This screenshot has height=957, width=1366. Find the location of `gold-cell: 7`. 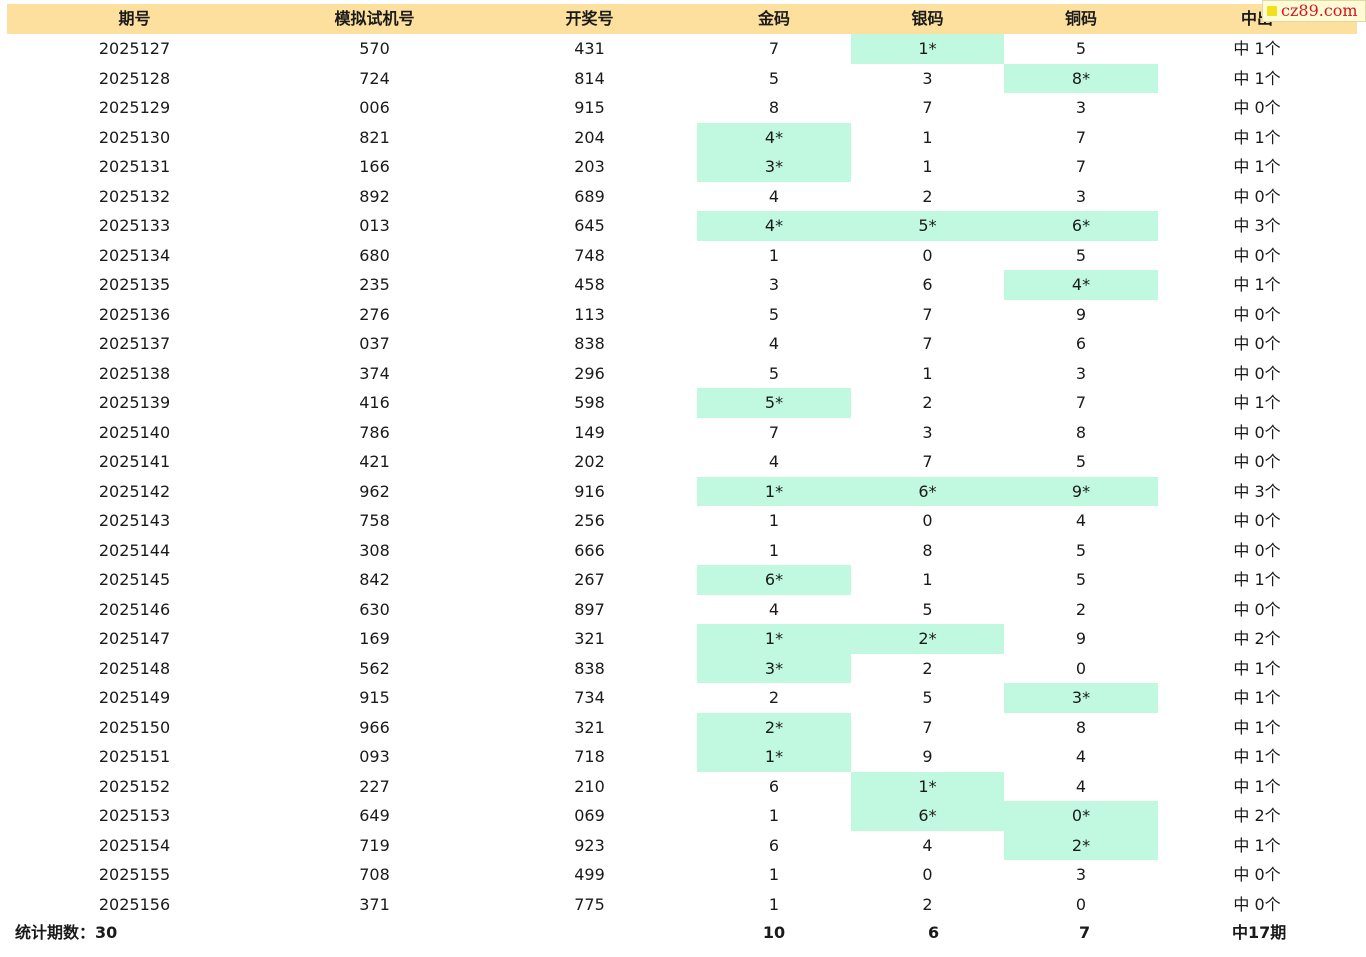

gold-cell: 7 is located at coordinates (774, 432).